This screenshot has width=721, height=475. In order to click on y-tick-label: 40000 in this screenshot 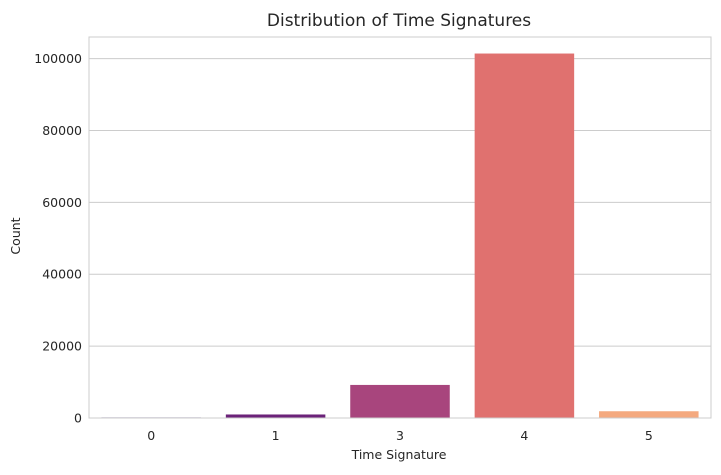, I will do `click(62, 274)`.